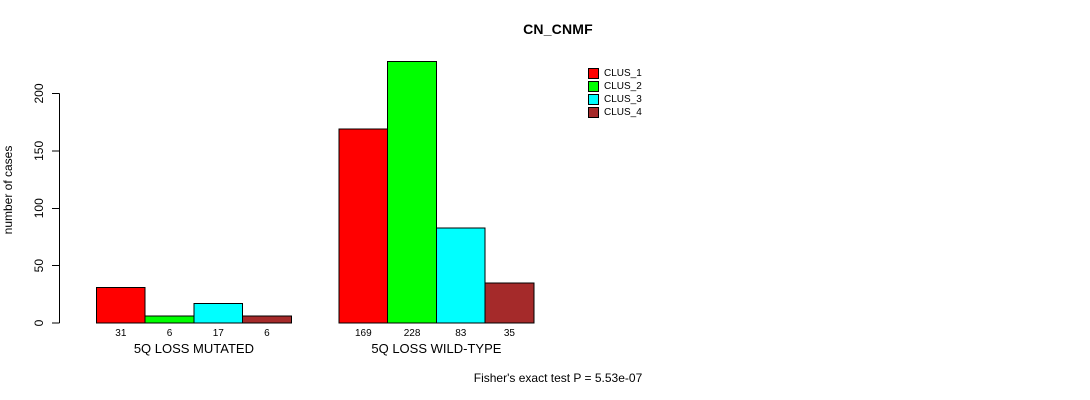  I want to click on legend-label: CLUS_1, so click(623, 73).